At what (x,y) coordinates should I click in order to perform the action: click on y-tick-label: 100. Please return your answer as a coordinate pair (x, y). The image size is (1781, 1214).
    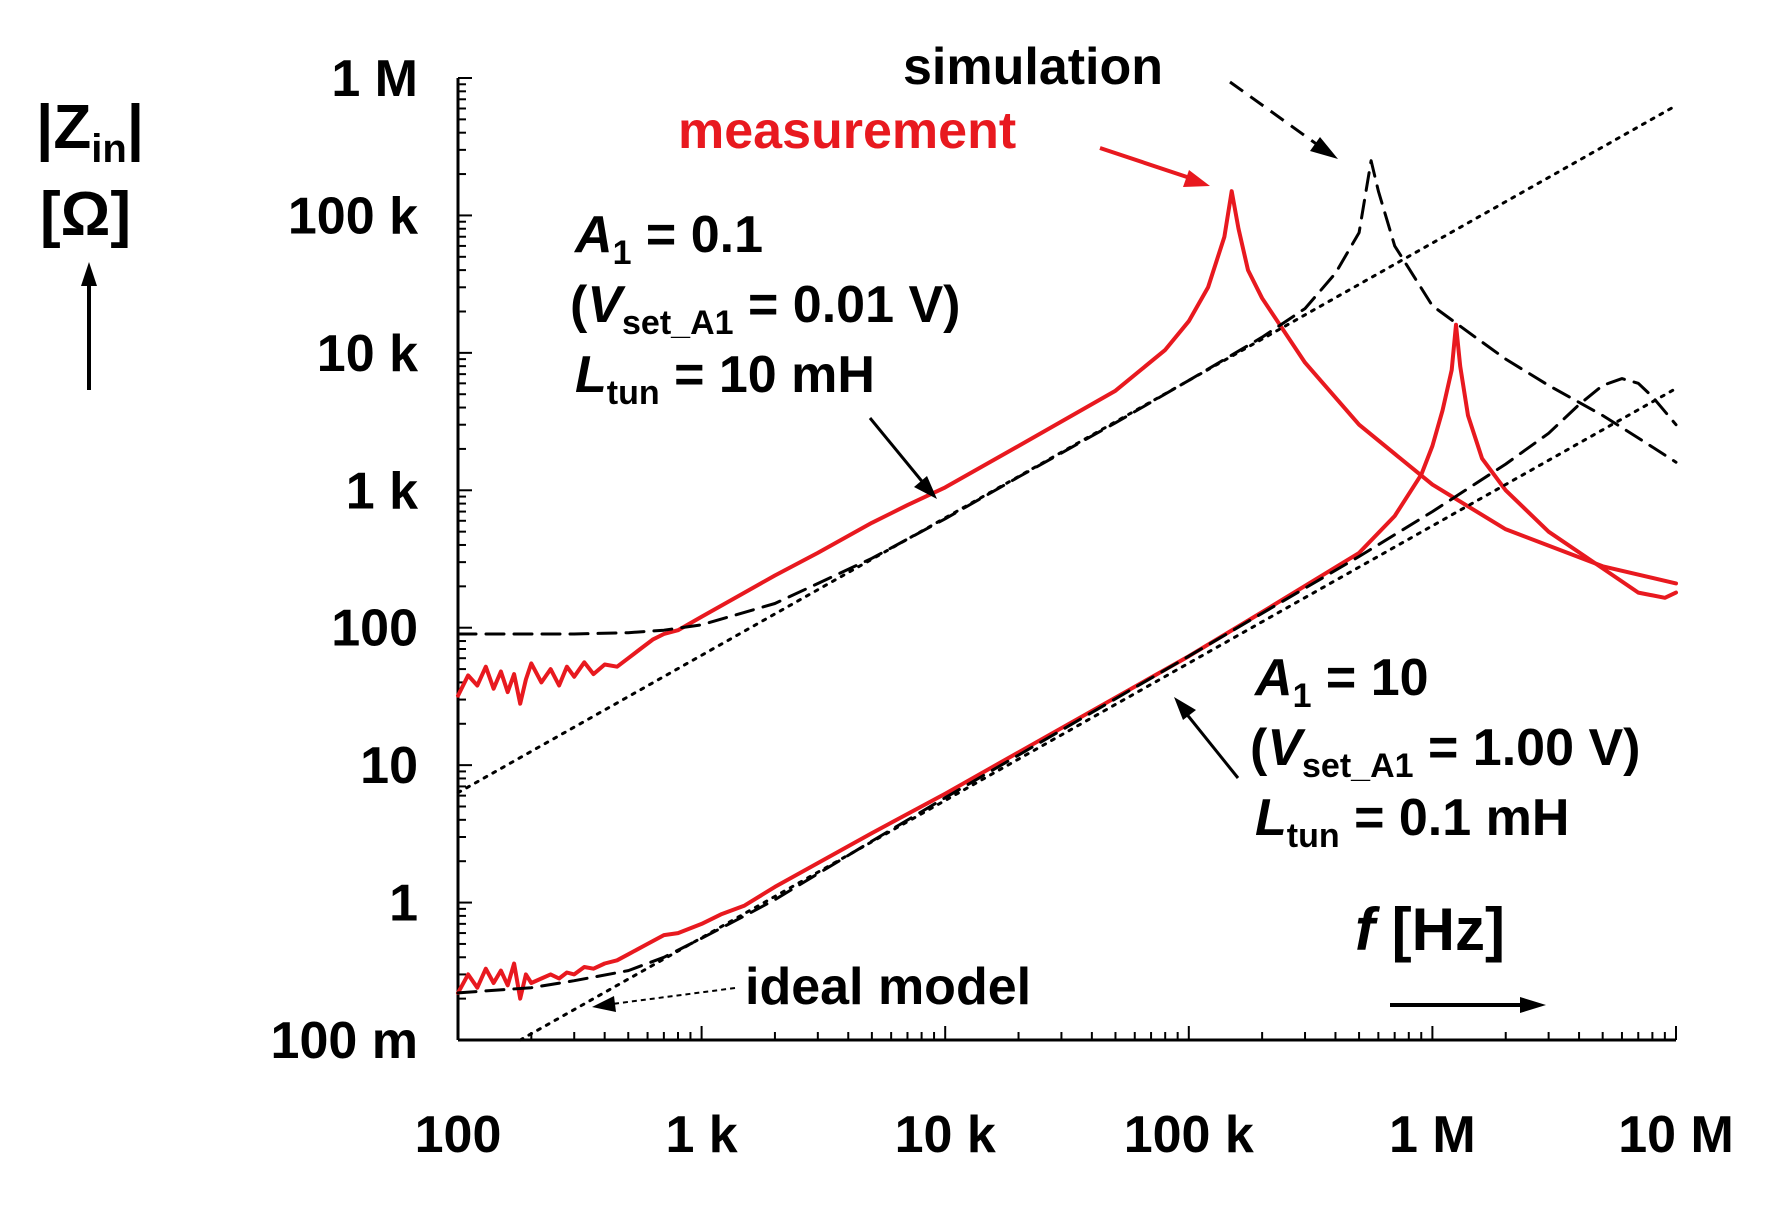
    Looking at the image, I should click on (374, 629).